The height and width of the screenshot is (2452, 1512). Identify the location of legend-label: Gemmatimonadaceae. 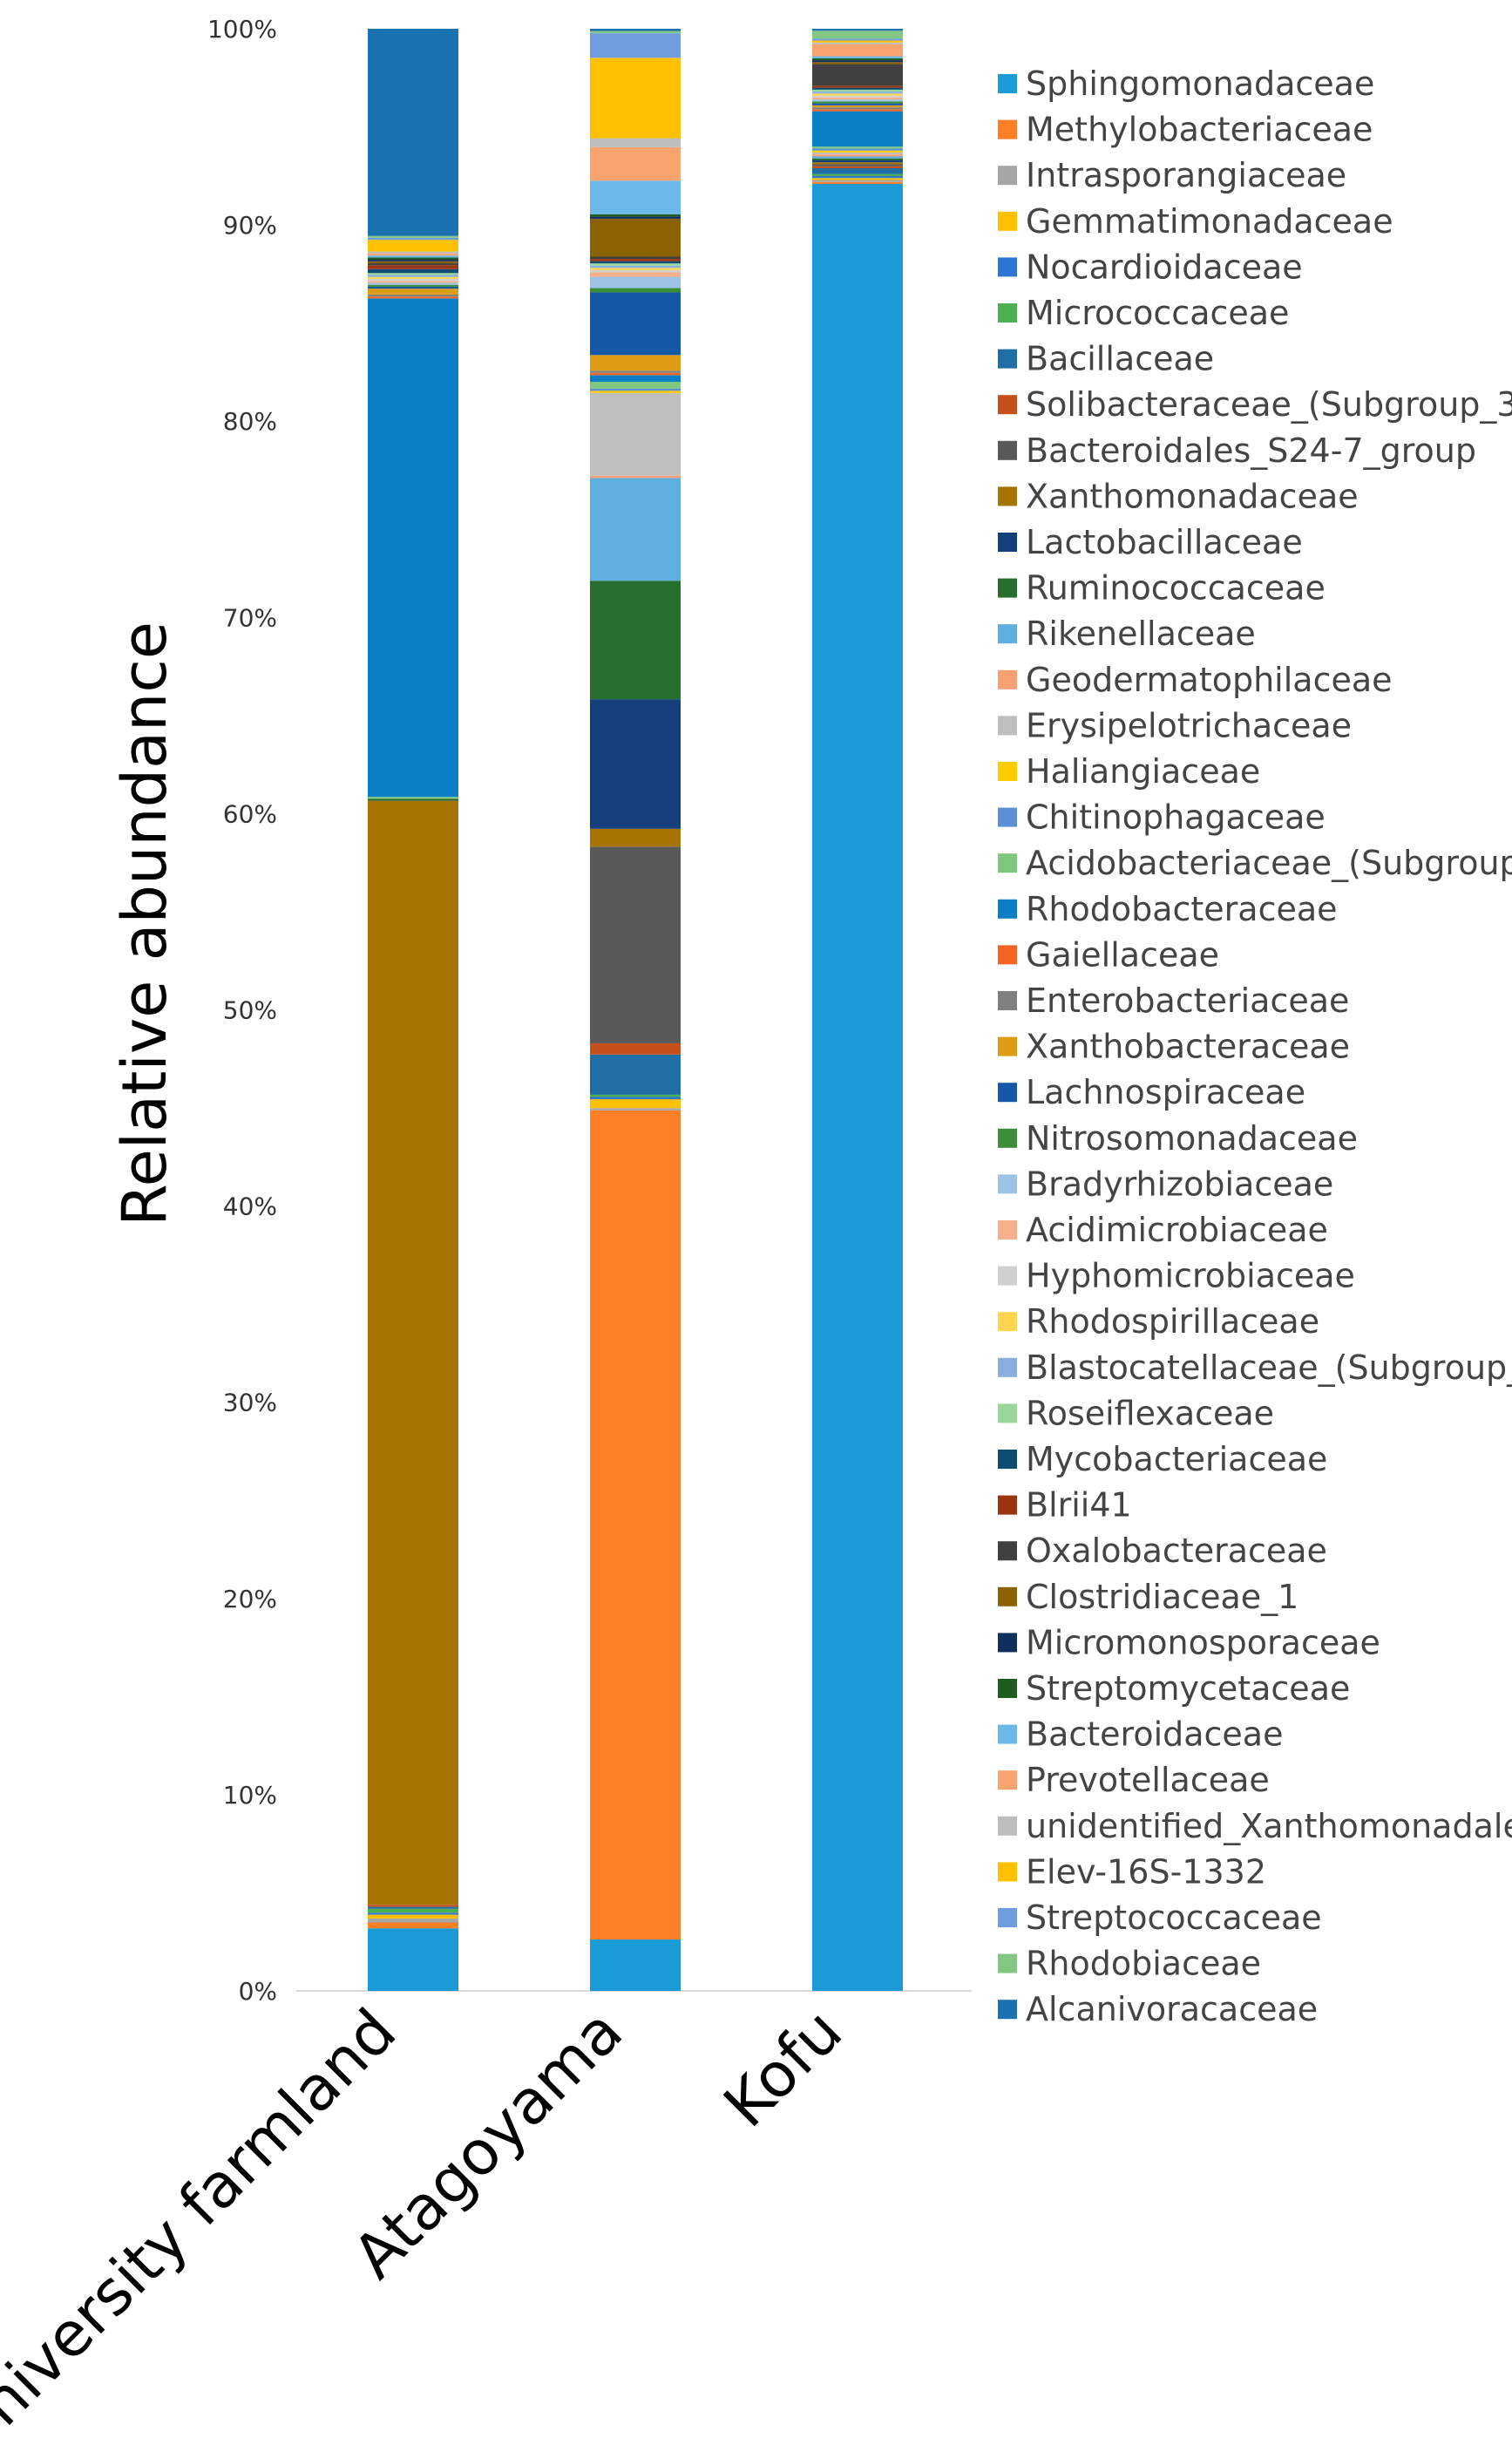
(1209, 221).